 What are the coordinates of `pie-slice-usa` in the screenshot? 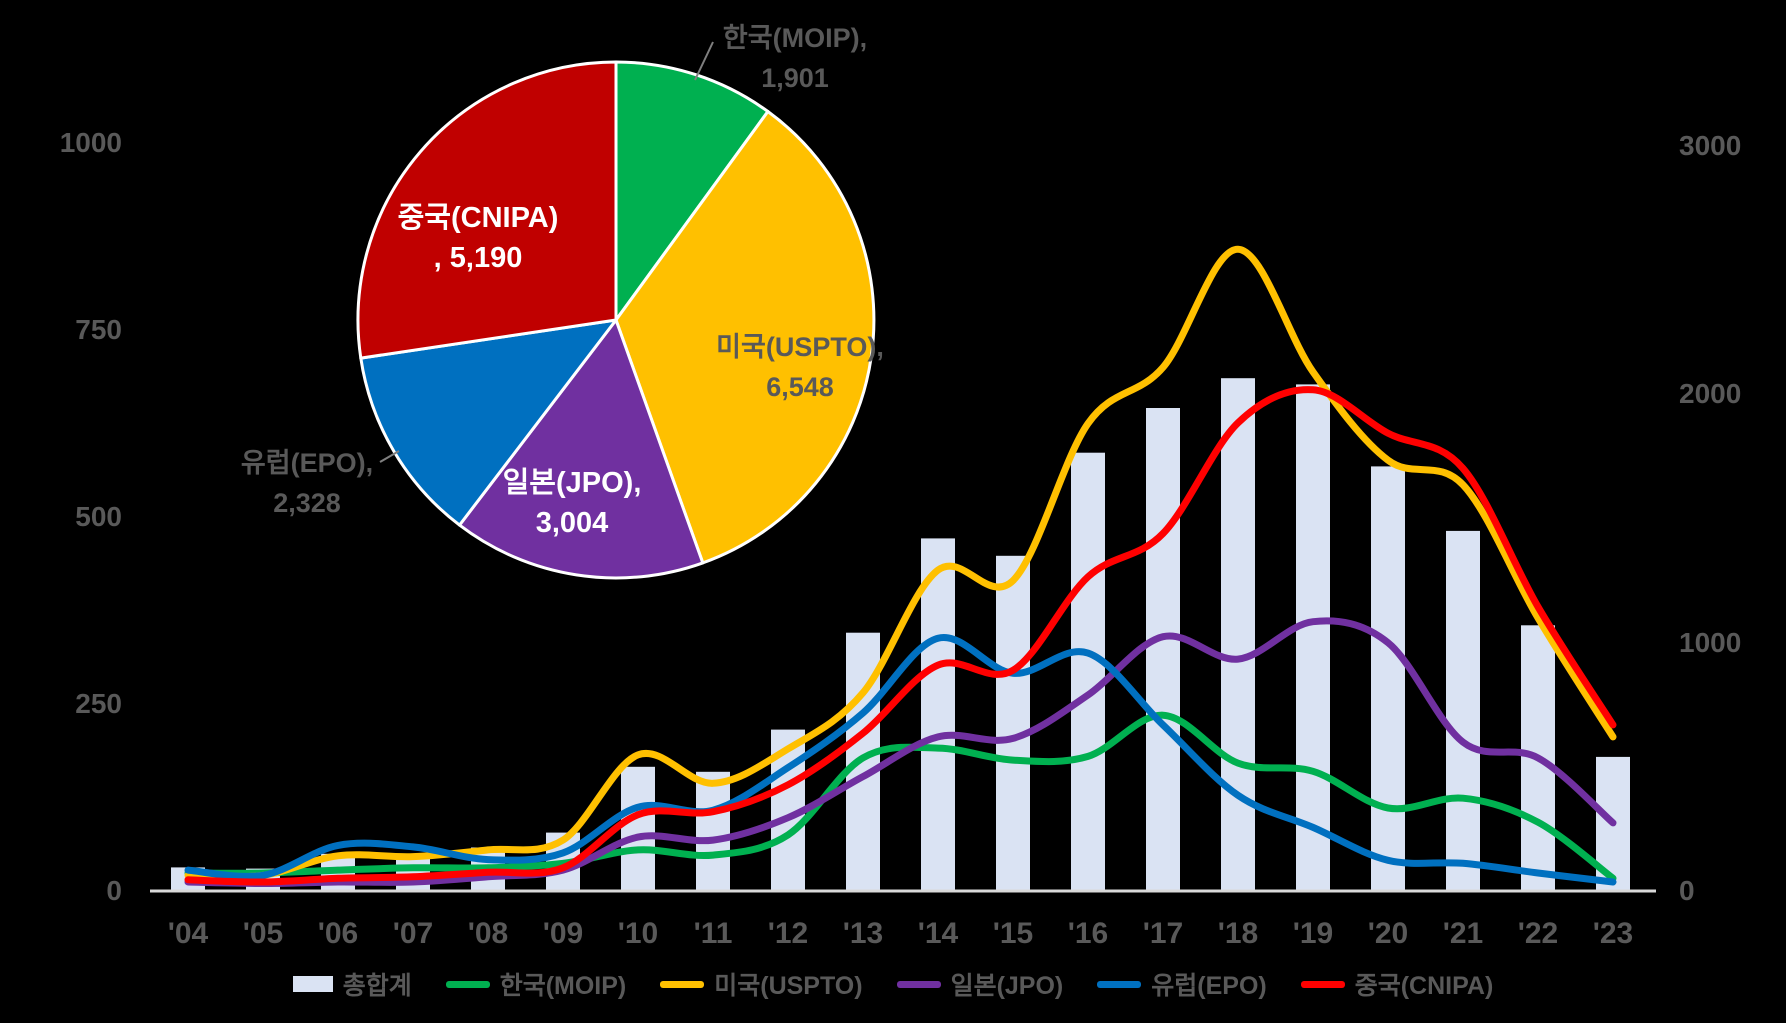 It's located at (745, 337).